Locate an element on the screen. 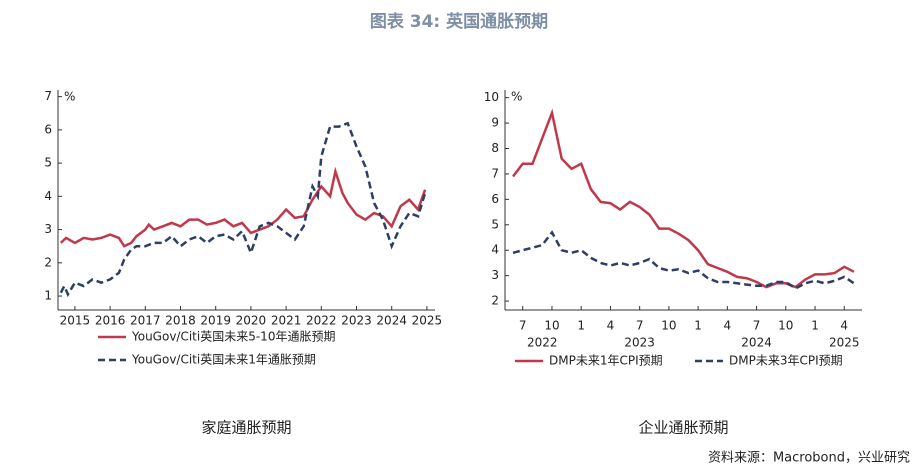 Image resolution: width=919 pixels, height=471 pixels. y-tick-label: 10 is located at coordinates (491, 97).